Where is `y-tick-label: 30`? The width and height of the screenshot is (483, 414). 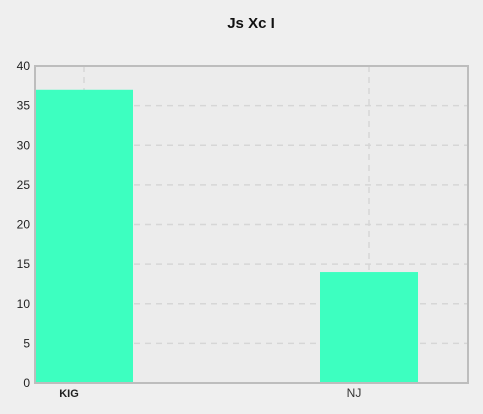
y-tick-label: 30 is located at coordinates (24, 145).